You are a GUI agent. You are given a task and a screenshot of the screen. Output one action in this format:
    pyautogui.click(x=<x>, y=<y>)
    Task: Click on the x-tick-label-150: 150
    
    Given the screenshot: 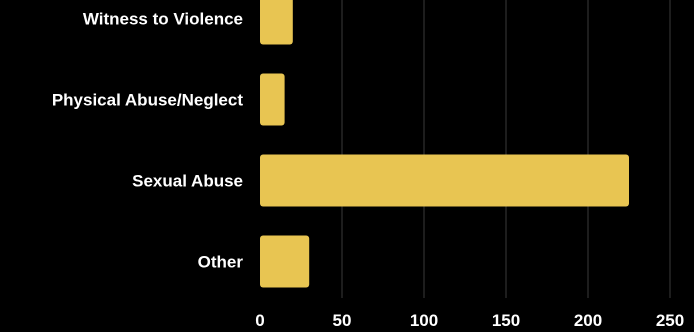 What is the action you would take?
    pyautogui.click(x=506, y=320)
    